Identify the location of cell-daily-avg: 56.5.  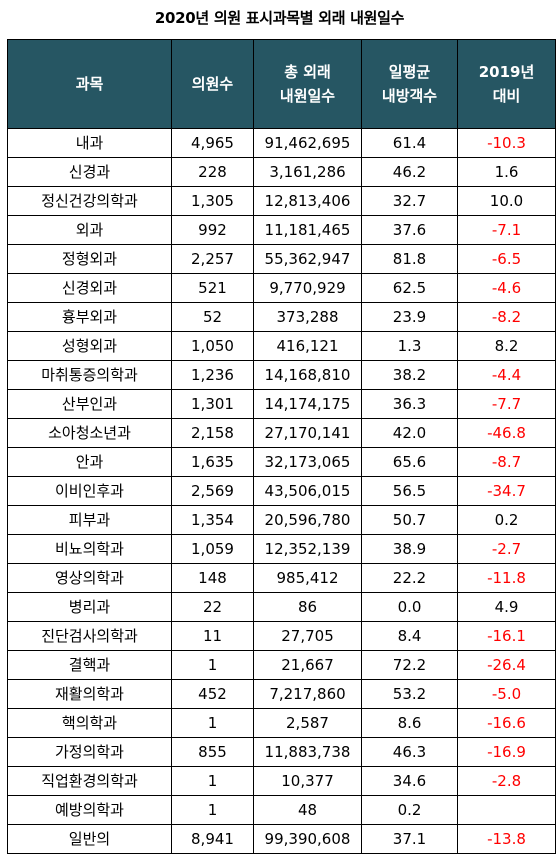
(409, 491).